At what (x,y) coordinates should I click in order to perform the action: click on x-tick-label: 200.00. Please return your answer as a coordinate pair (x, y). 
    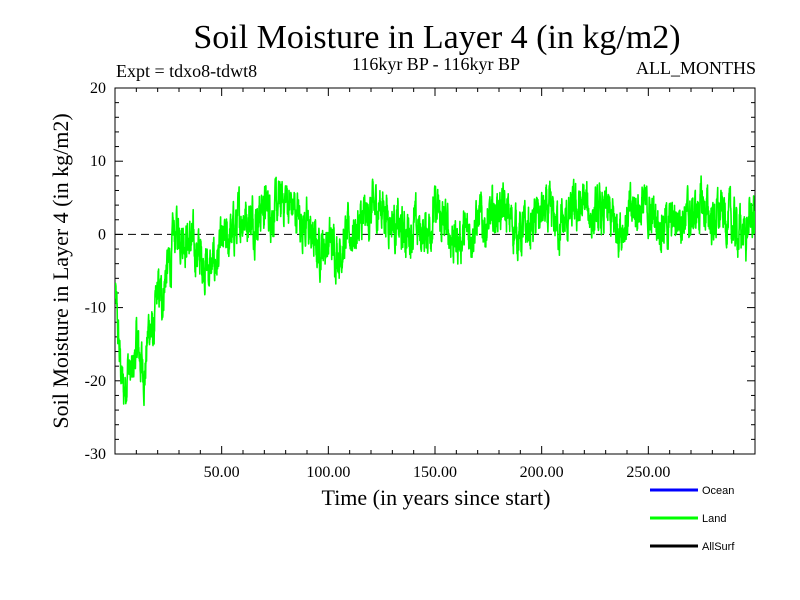
    Looking at the image, I should click on (542, 472).